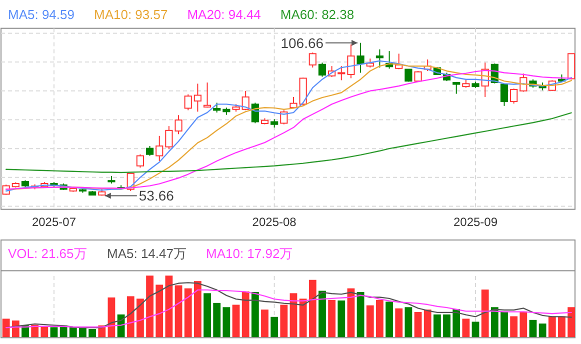  Describe the element at coordinates (156, 196) in the screenshot. I see `annotation: 53.66` at that location.